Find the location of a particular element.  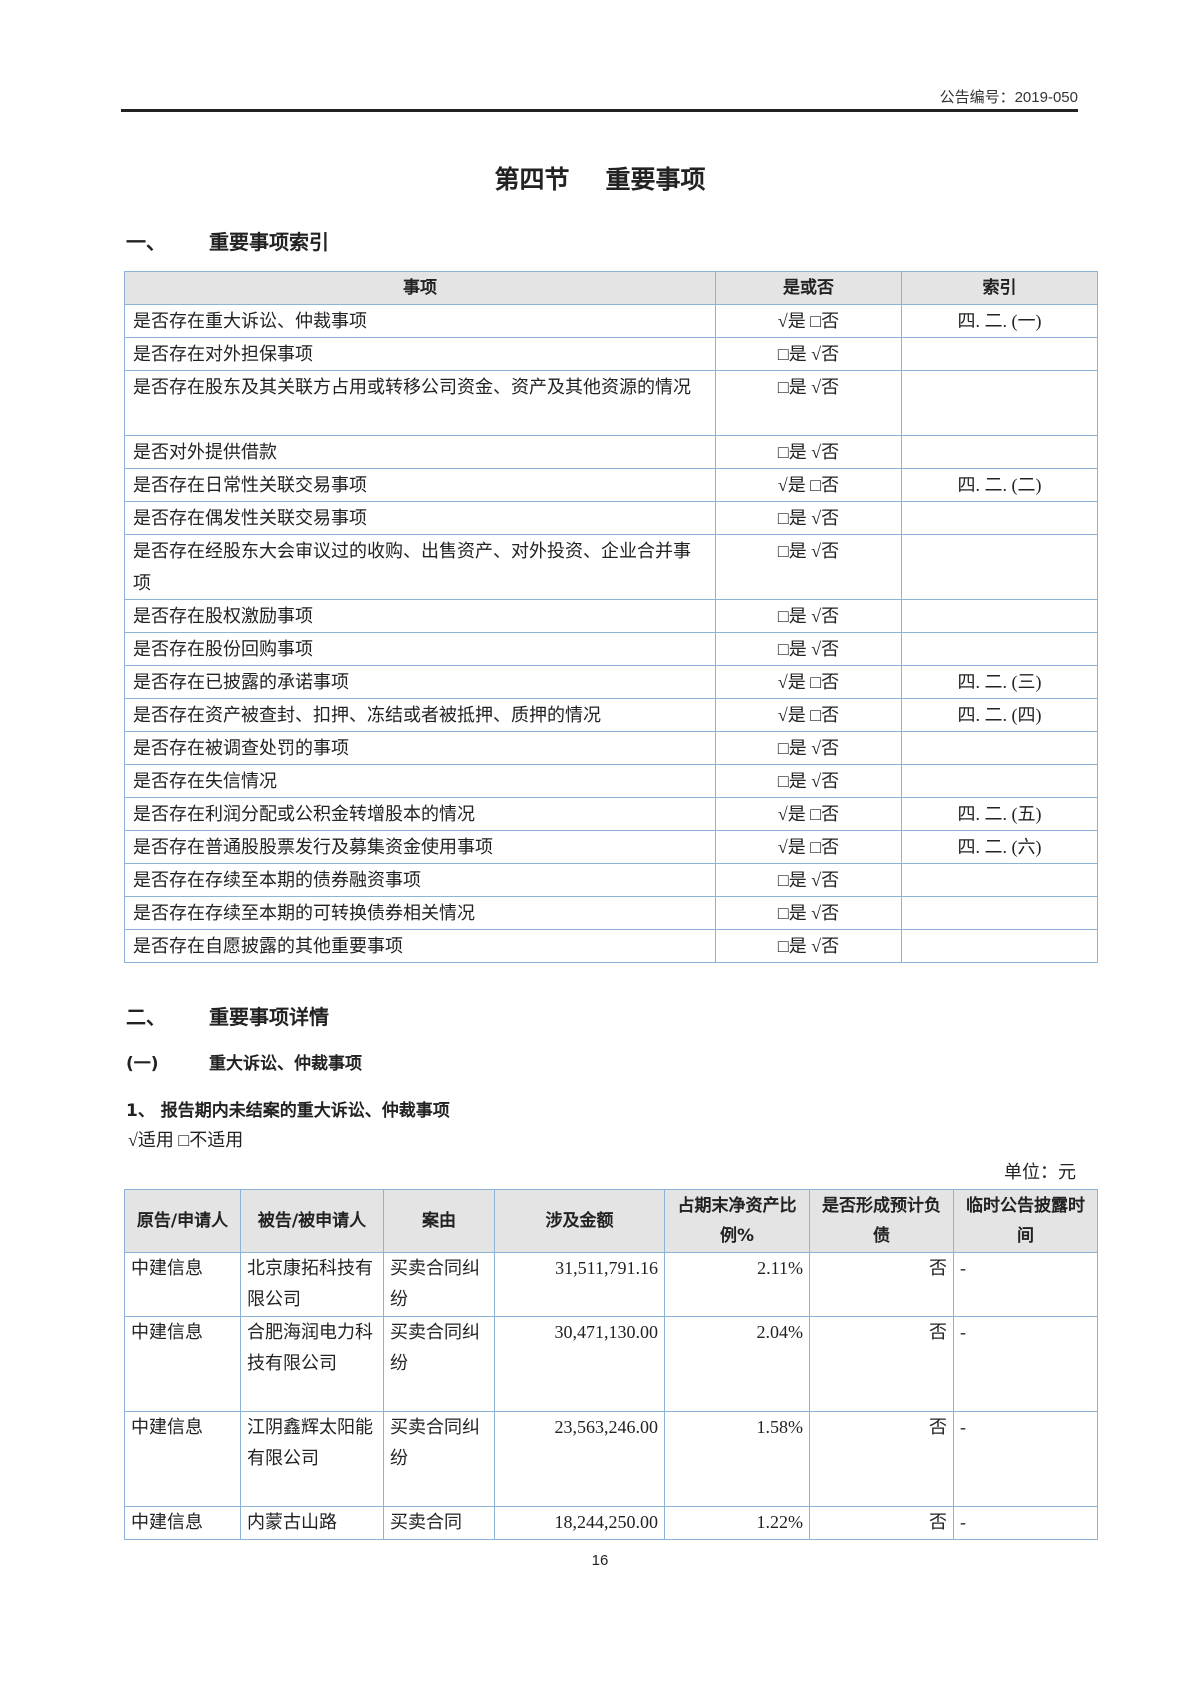

item-cell: 是否存在偶发性关联交易事项 is located at coordinates (420, 518).